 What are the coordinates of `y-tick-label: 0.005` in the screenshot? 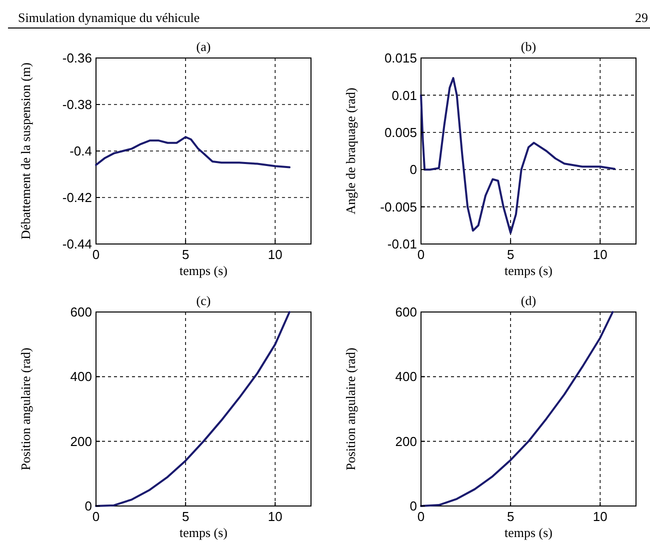 It's located at (400, 132).